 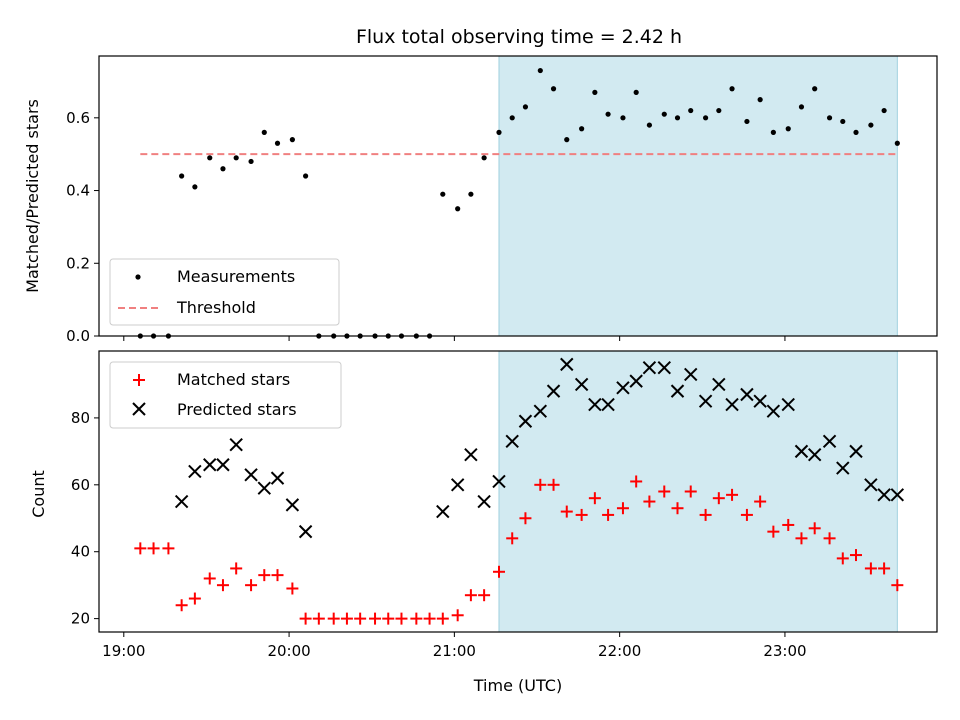 What do you see at coordinates (138, 277) in the screenshot?
I see `legend-measurement-marker` at bounding box center [138, 277].